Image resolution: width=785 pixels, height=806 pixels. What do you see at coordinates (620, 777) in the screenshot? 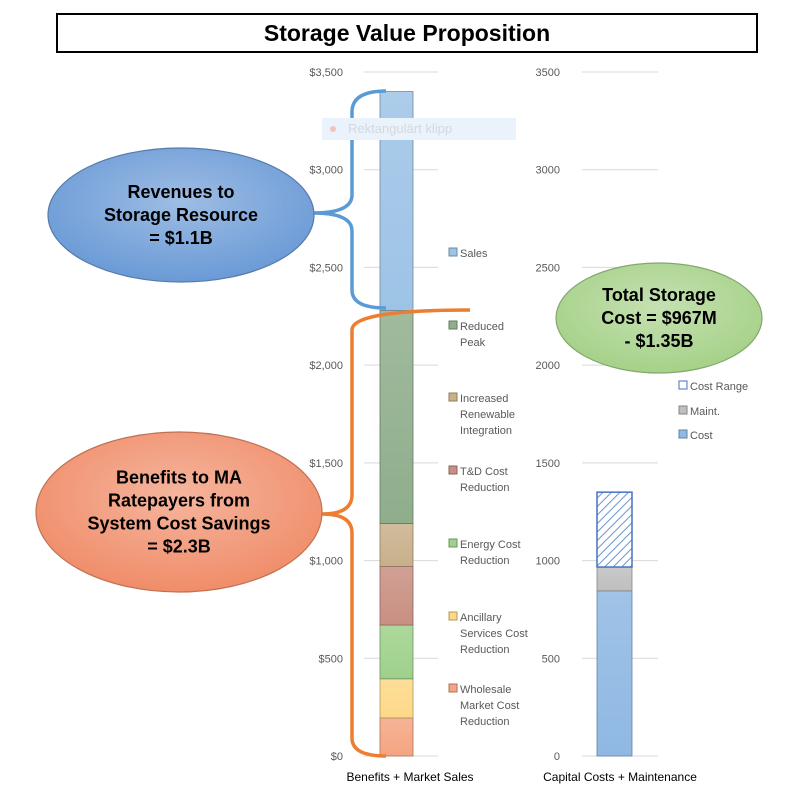
I see `x-axis-label: Capital Costs + Maintenance` at bounding box center [620, 777].